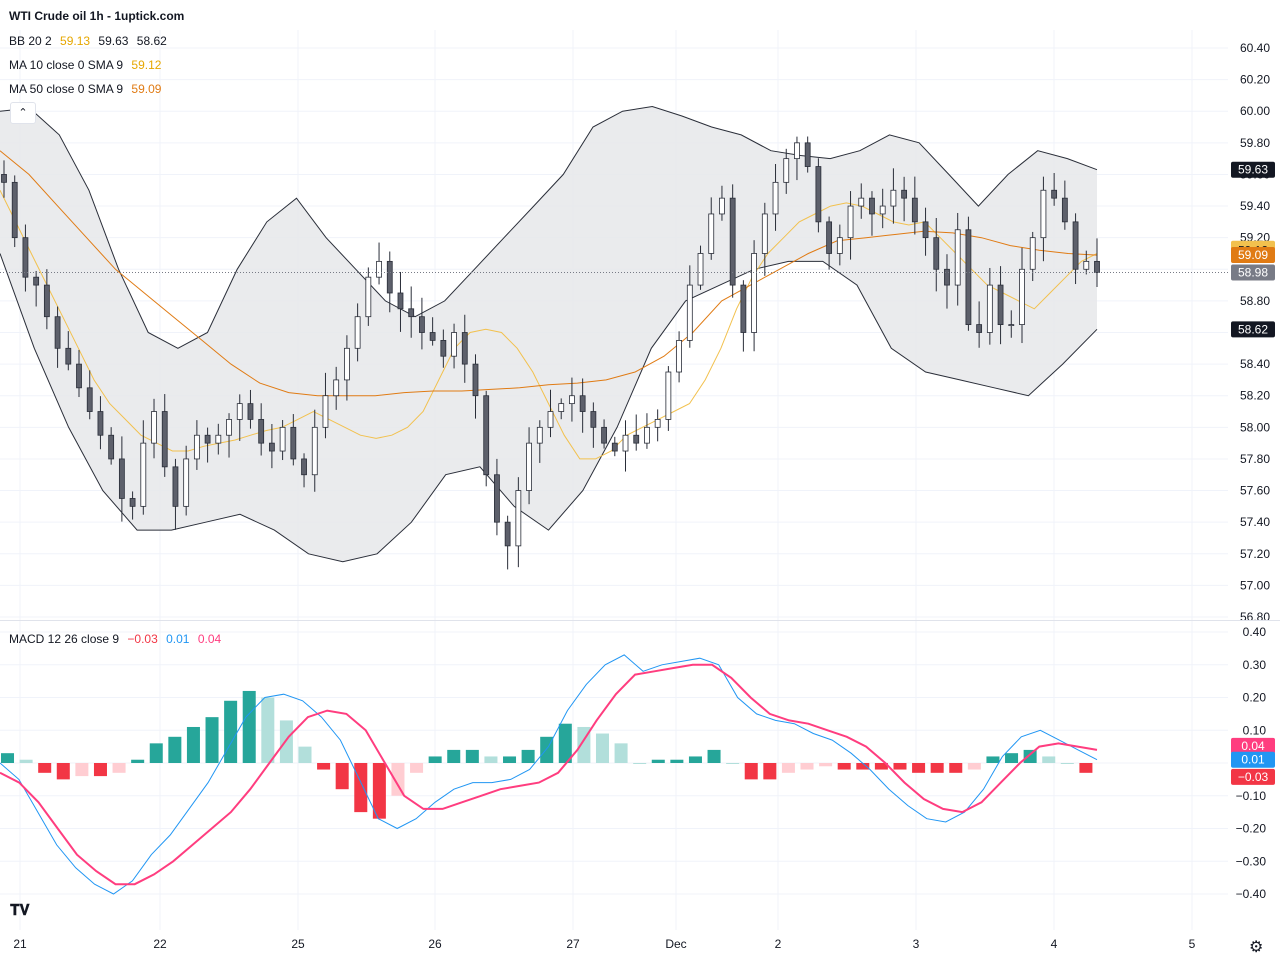 Image resolution: width=1280 pixels, height=960 pixels. What do you see at coordinates (113, 41) in the screenshot?
I see `bb-value-upper: 59.63` at bounding box center [113, 41].